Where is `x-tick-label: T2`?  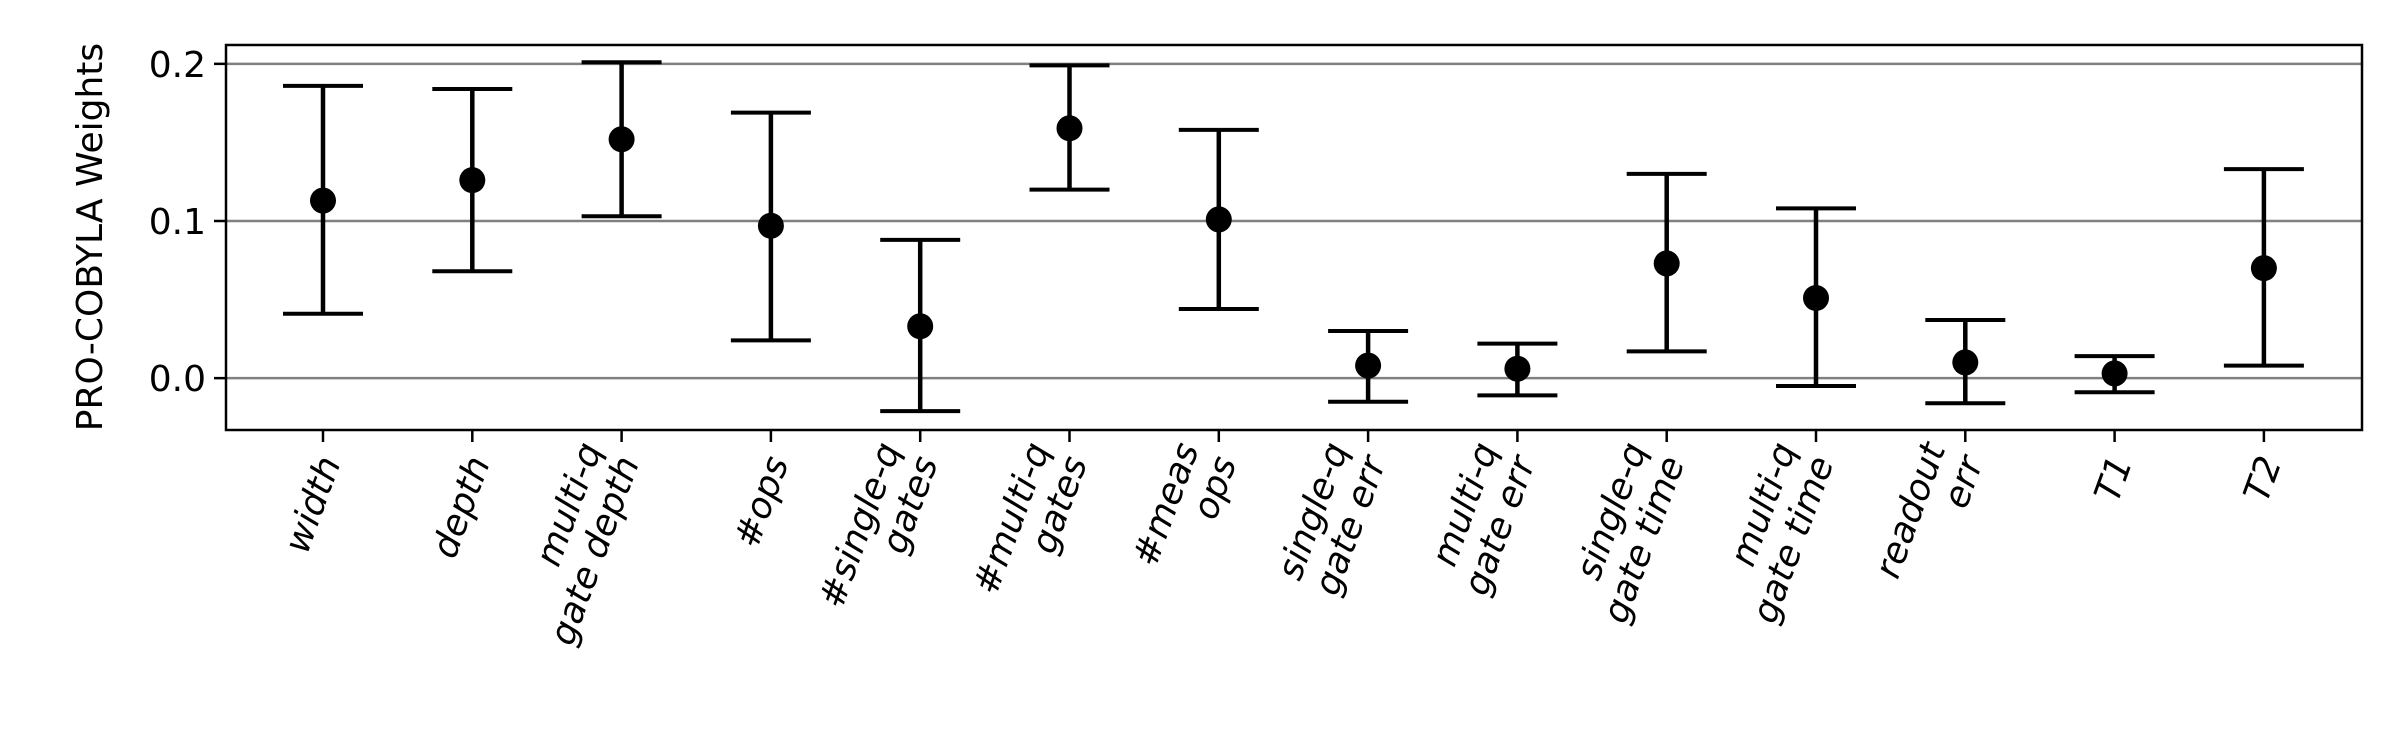 x-tick-label: T2 is located at coordinates (2263, 479).